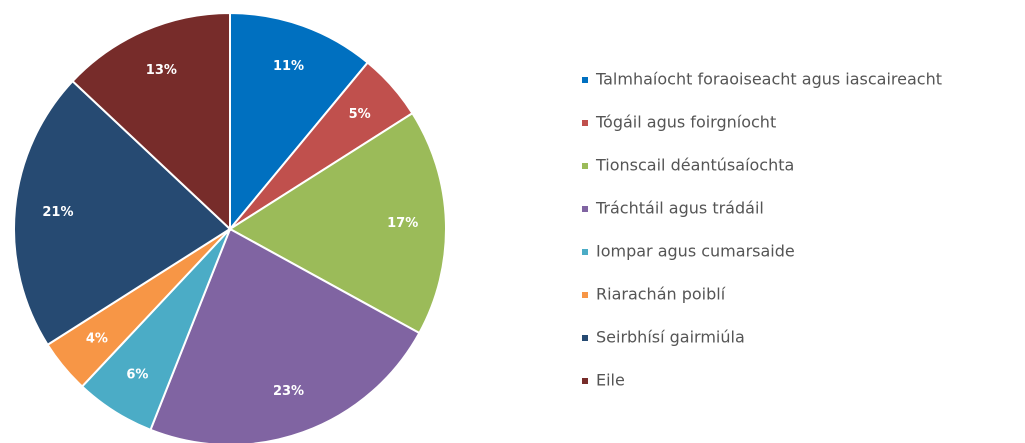  What do you see at coordinates (679, 208) in the screenshot?
I see `legend-label: Tráchtáil agus trádáil` at bounding box center [679, 208].